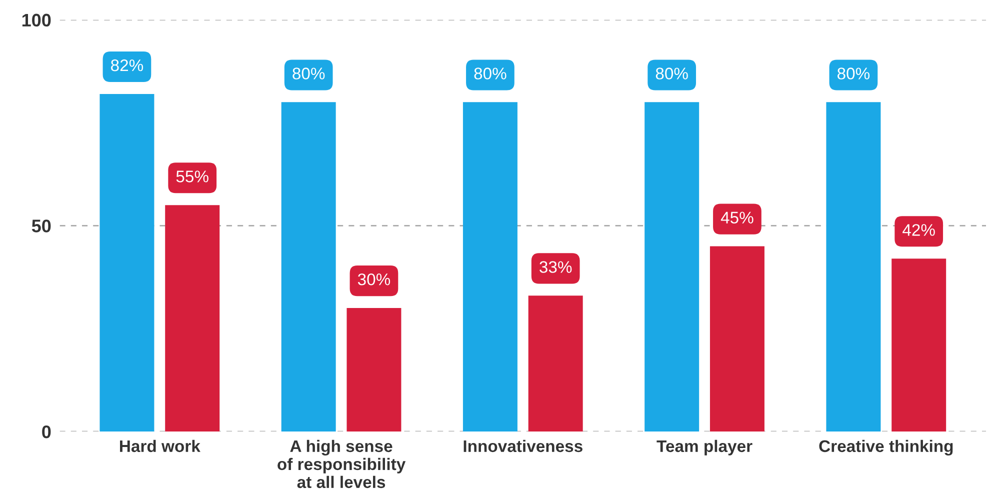  I want to click on x-tick-label: Creative thinking, so click(886, 448).